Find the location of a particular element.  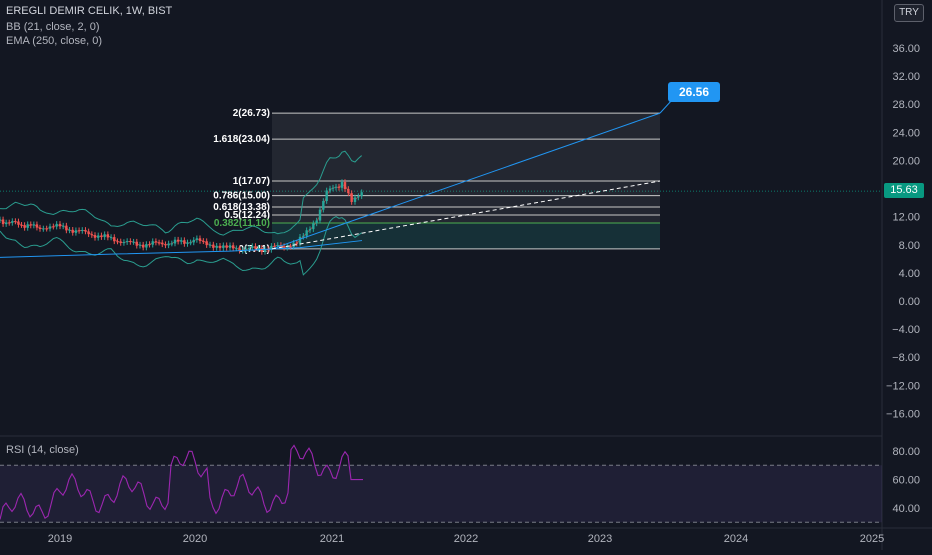

rsi-band is located at coordinates (441, 494).